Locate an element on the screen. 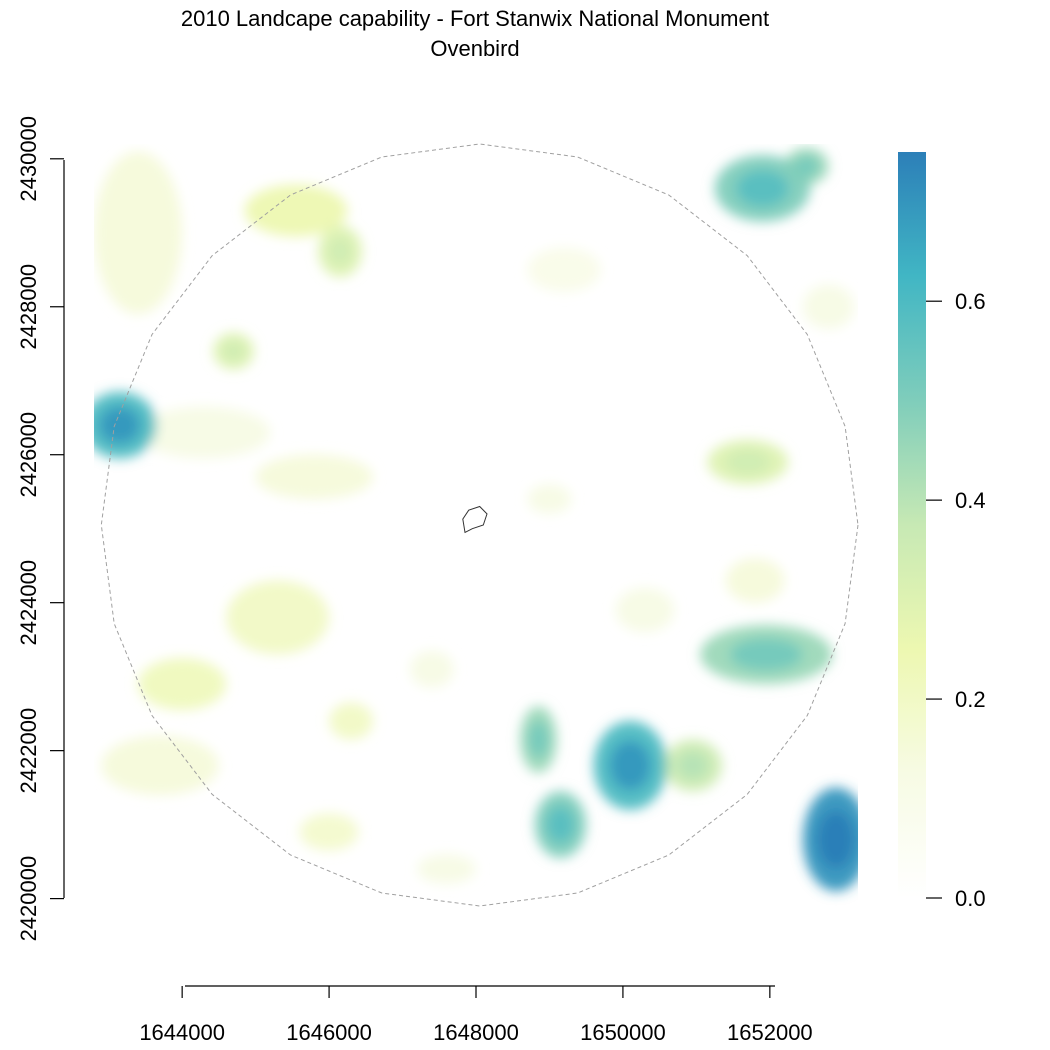 This screenshot has width=1050, height=1050. legend-tick-label: 0.4 is located at coordinates (970, 500).